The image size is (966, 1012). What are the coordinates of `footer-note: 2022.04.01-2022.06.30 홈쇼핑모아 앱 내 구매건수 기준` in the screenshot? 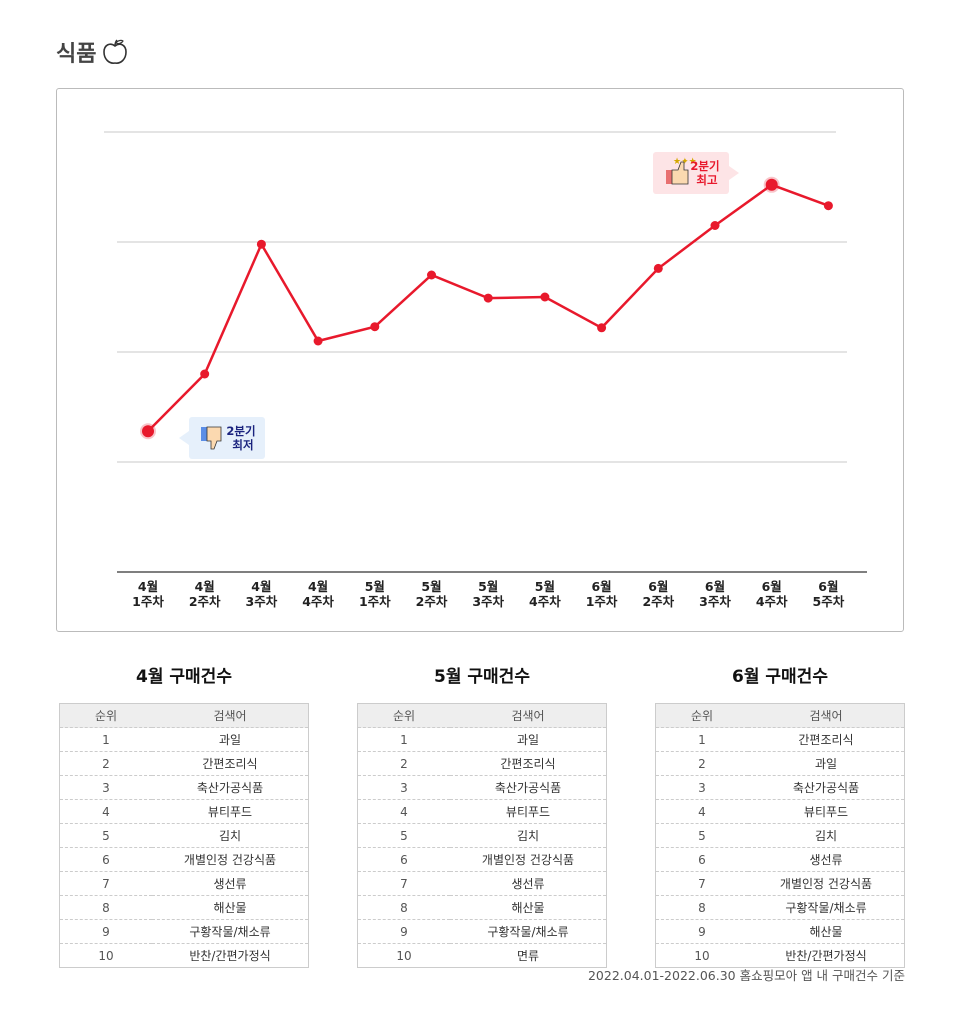 It's located at (746, 975).